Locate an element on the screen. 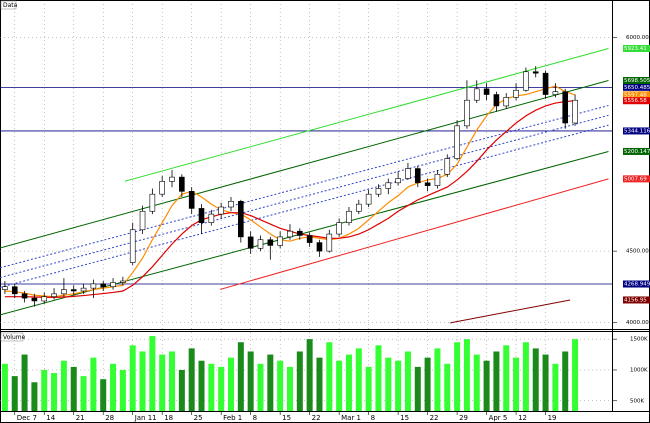 This screenshot has width=650, height=423. price-label: 5200.1478 is located at coordinates (637, 152).